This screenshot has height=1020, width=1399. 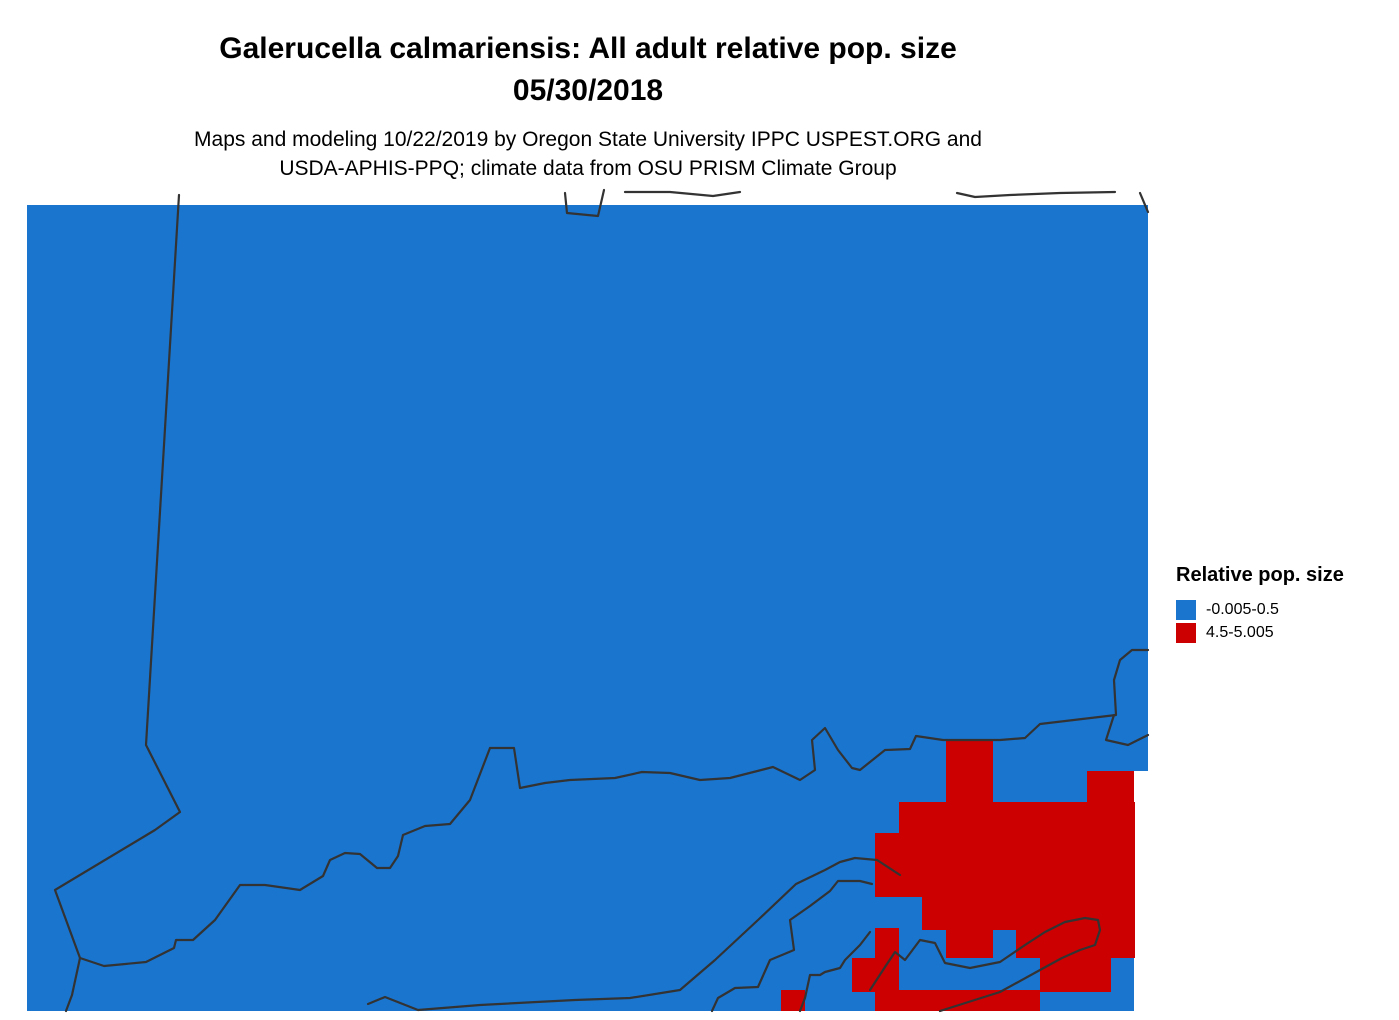 I want to click on legend-item-high: 4.5-5.005, so click(x=1283, y=632).